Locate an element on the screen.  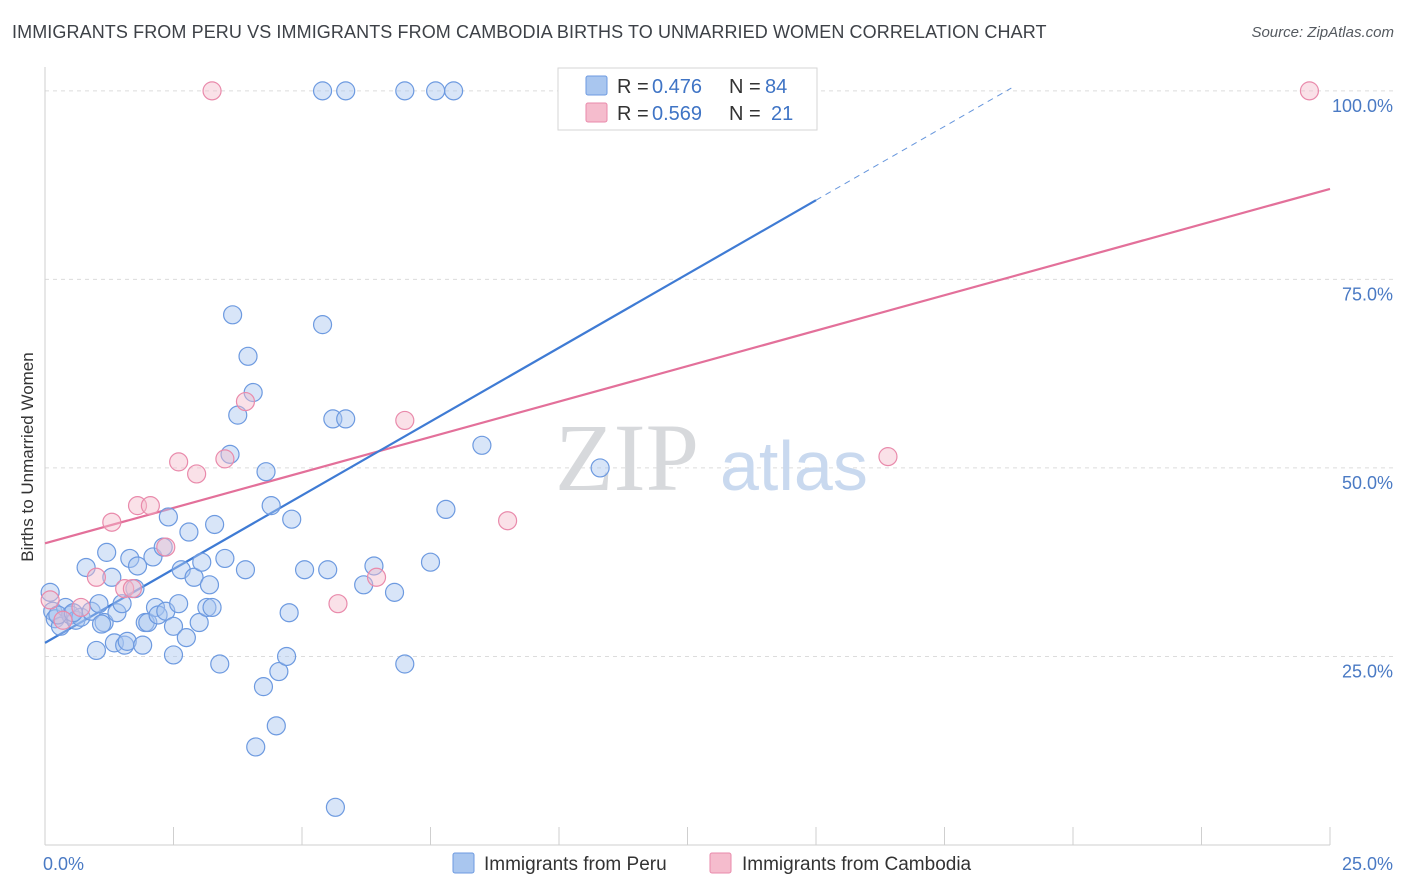
bottom-legend-cambodia: Immigrants from Cambodia is located at coordinates (857, 864).